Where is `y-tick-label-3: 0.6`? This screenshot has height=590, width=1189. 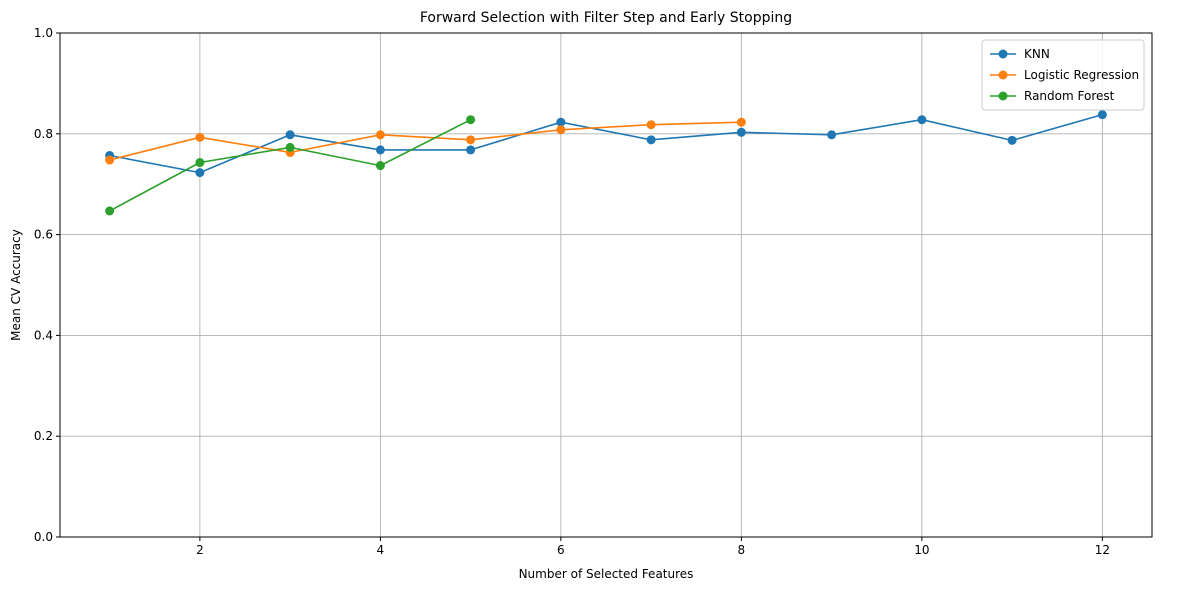 y-tick-label-3: 0.6 is located at coordinates (43, 235).